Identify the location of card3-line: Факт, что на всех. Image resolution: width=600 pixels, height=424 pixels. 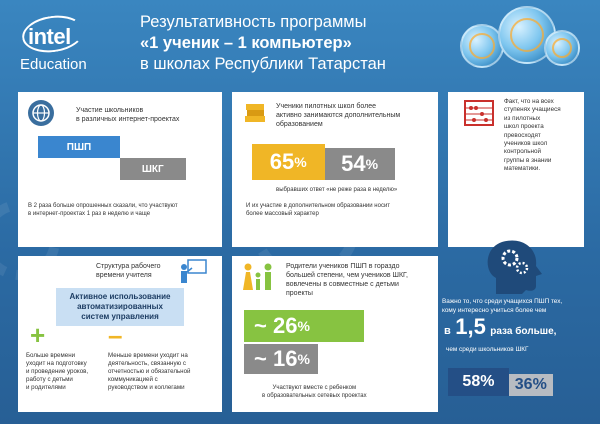
(529, 101).